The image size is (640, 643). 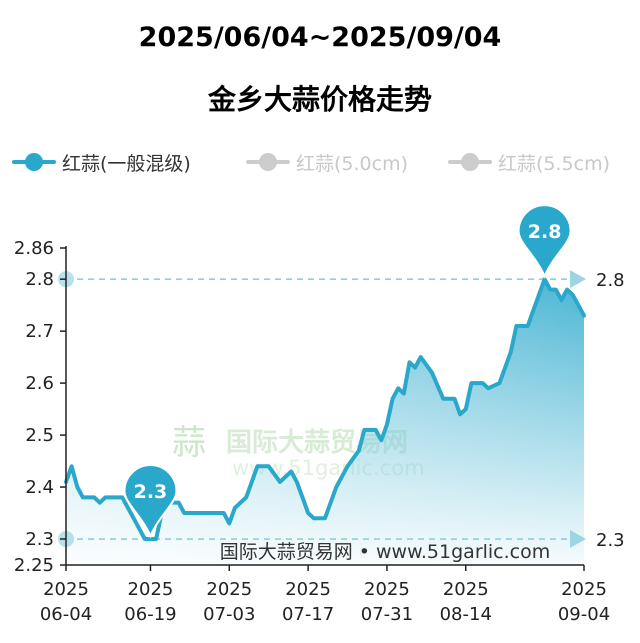 What do you see at coordinates (466, 614) in the screenshot?
I see `x-tick-label-date: 08-14` at bounding box center [466, 614].